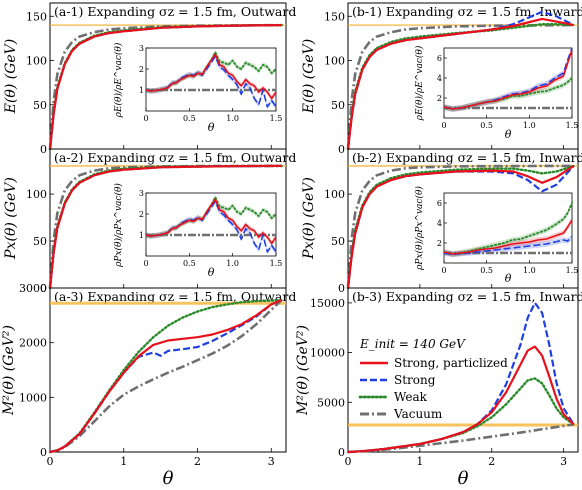 The width and height of the screenshot is (582, 490). I want to click on panel-b1-curve-strong-particlized, so click(460, 83).